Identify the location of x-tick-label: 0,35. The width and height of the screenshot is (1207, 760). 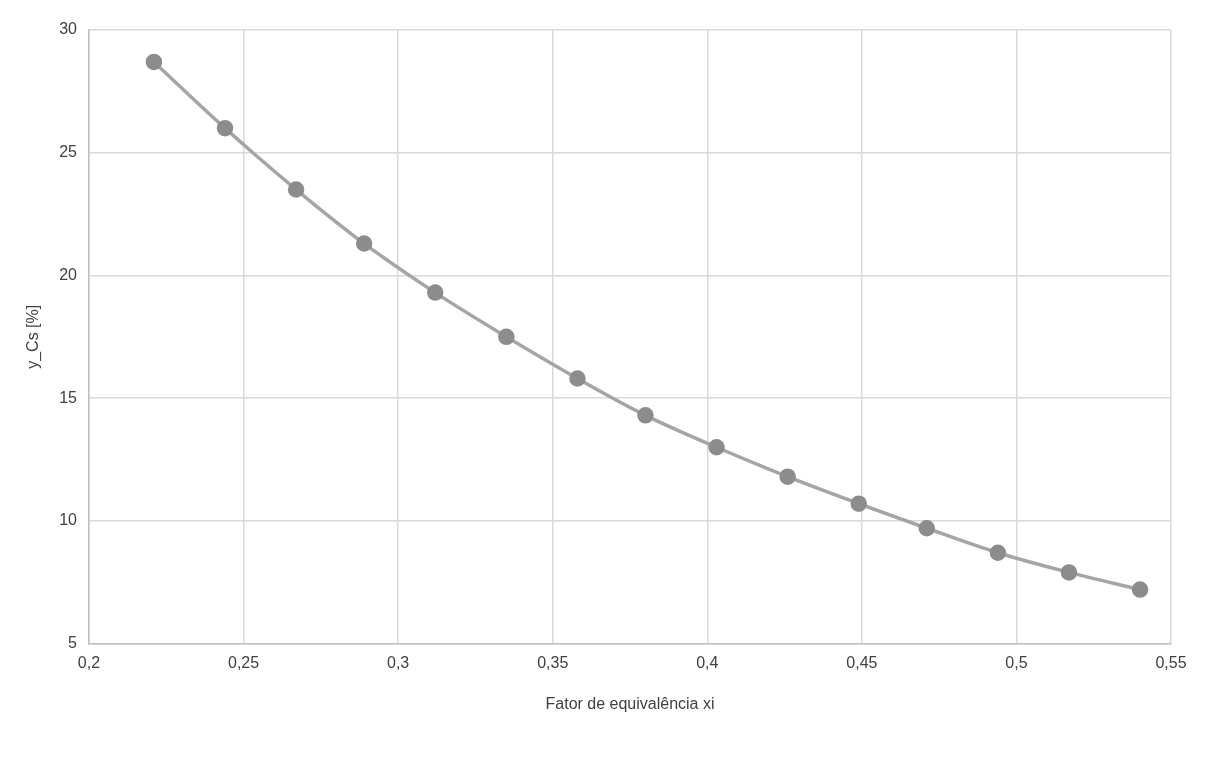
(553, 662).